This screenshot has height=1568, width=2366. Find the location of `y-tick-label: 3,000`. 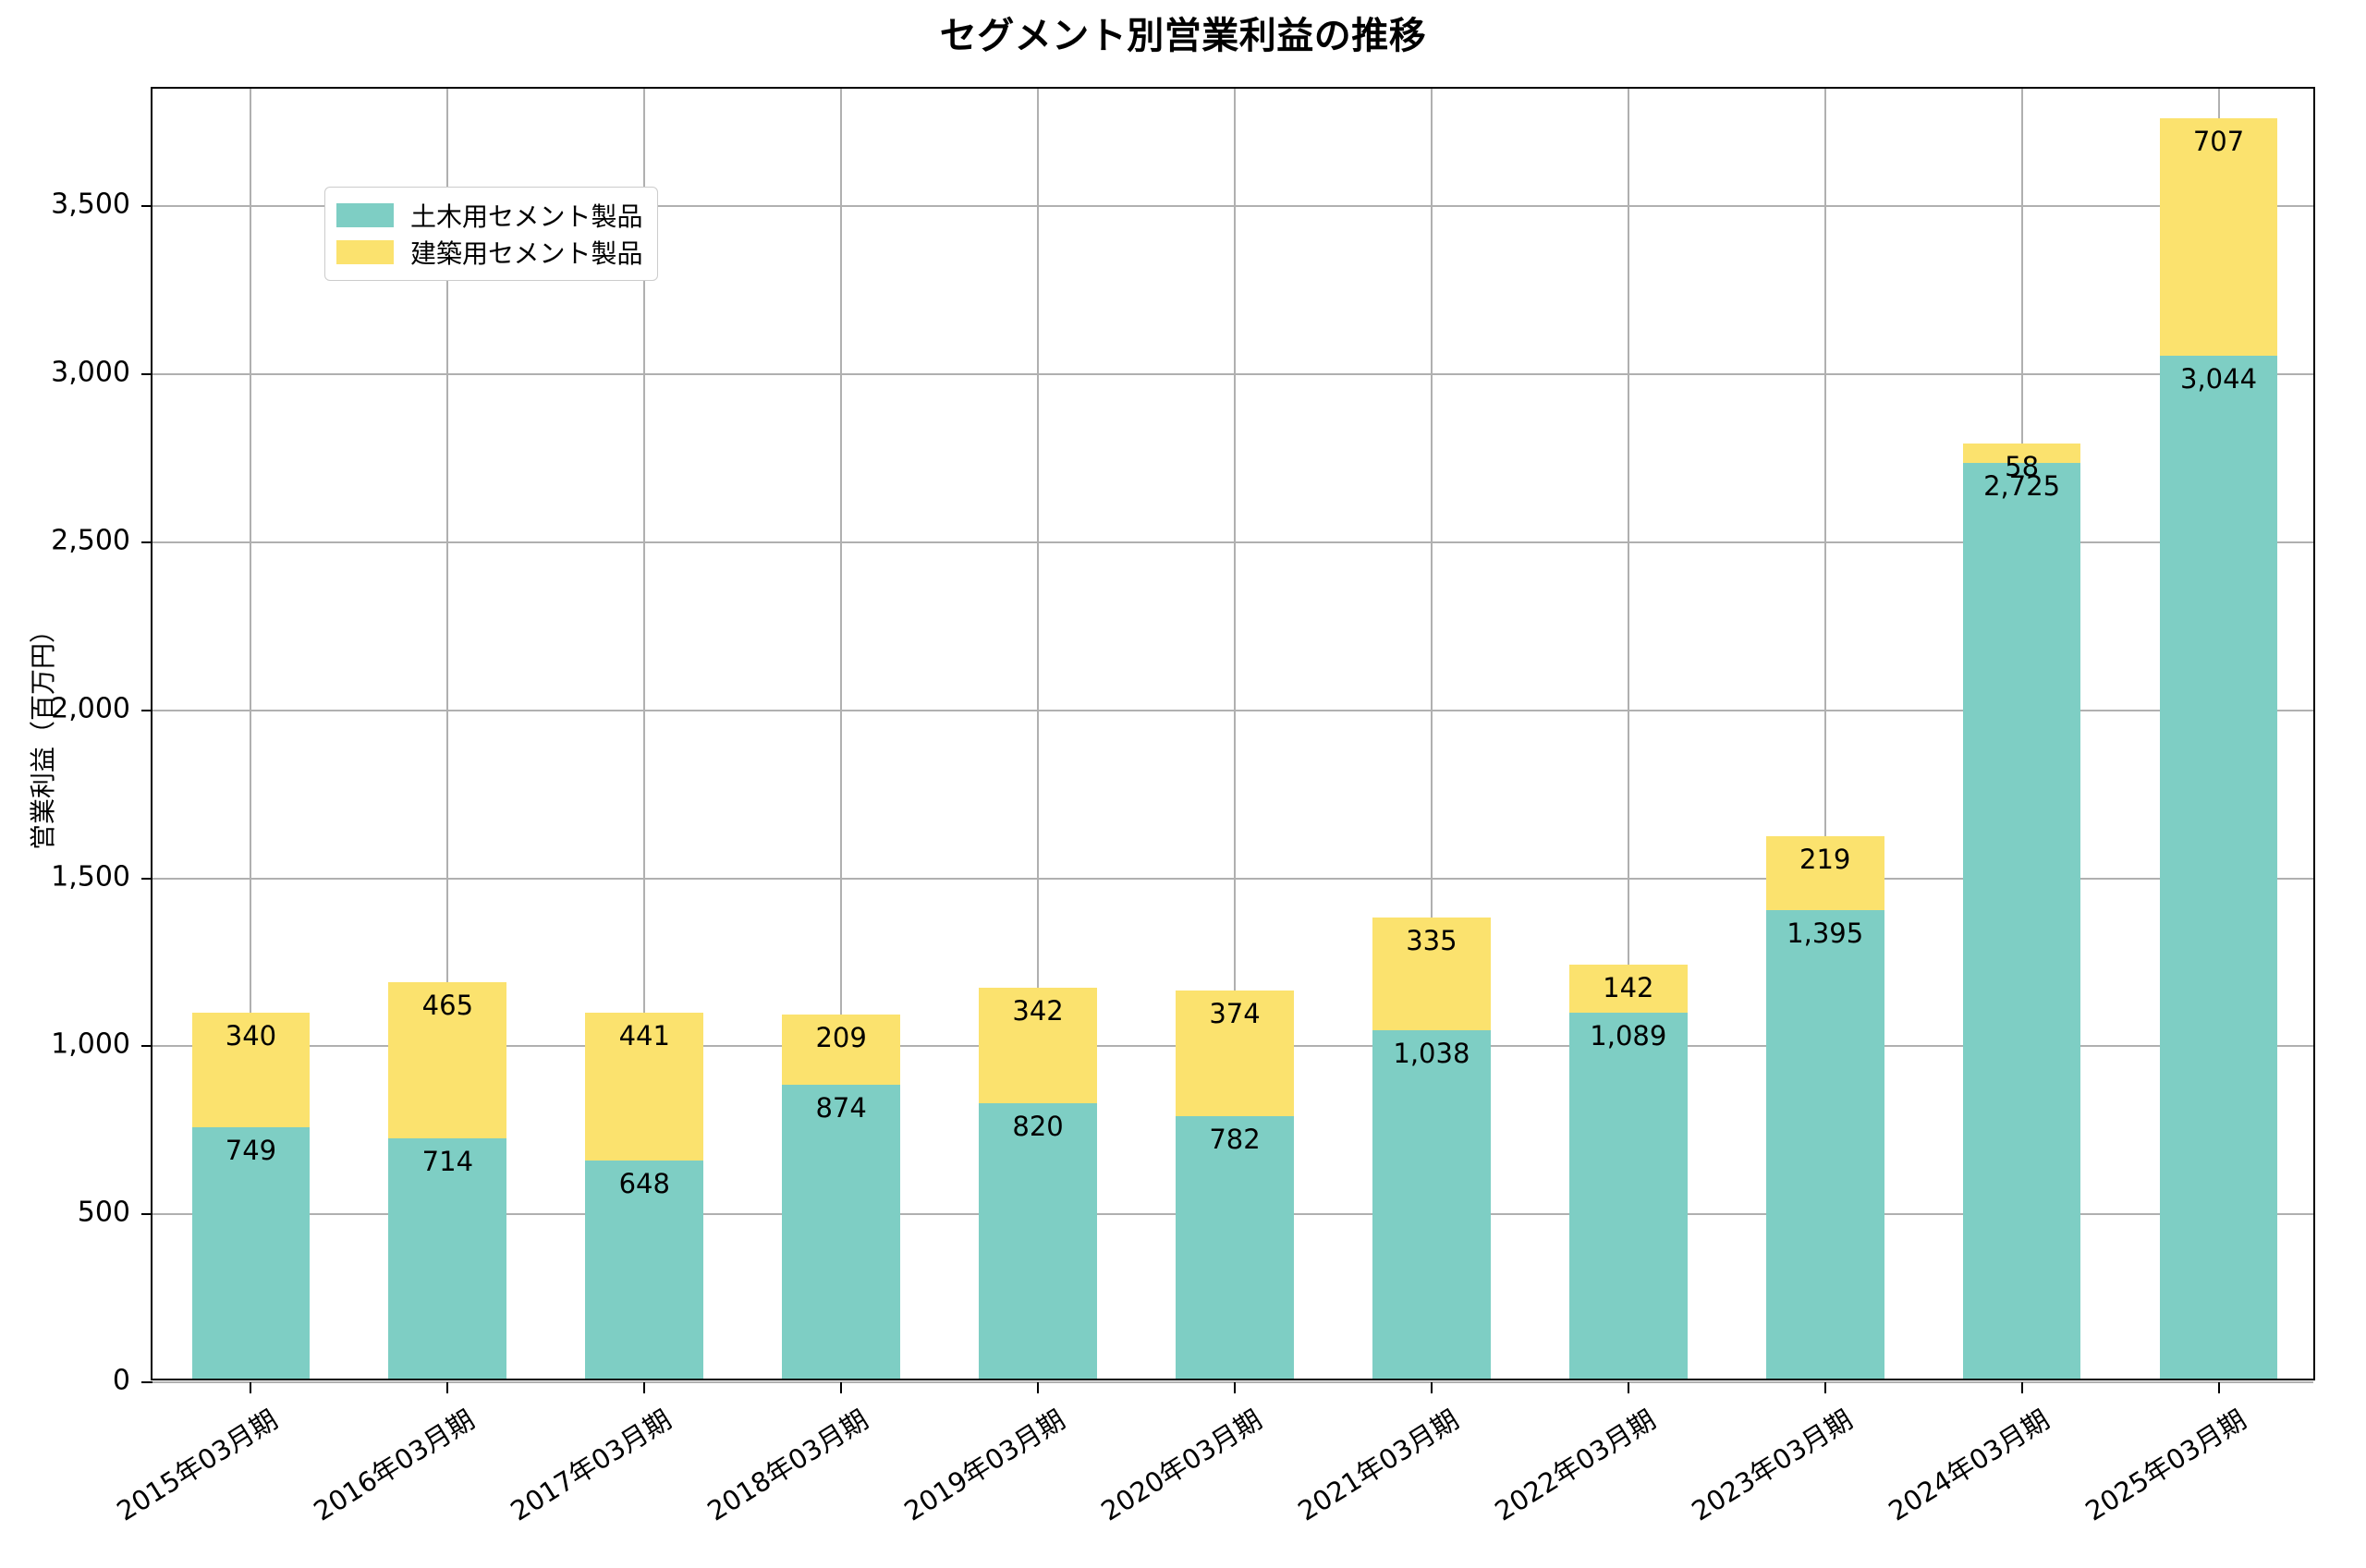

y-tick-label: 3,000 is located at coordinates (91, 372).